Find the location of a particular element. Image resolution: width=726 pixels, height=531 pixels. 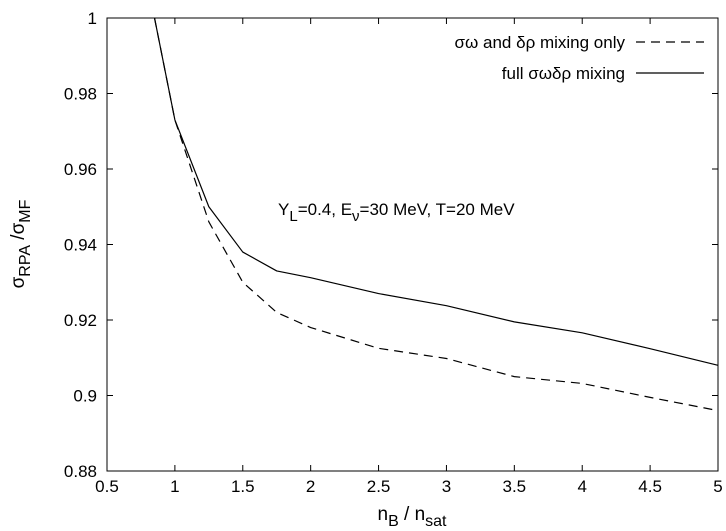

y-axis-label: σRPA /σMF is located at coordinates (21, 243).